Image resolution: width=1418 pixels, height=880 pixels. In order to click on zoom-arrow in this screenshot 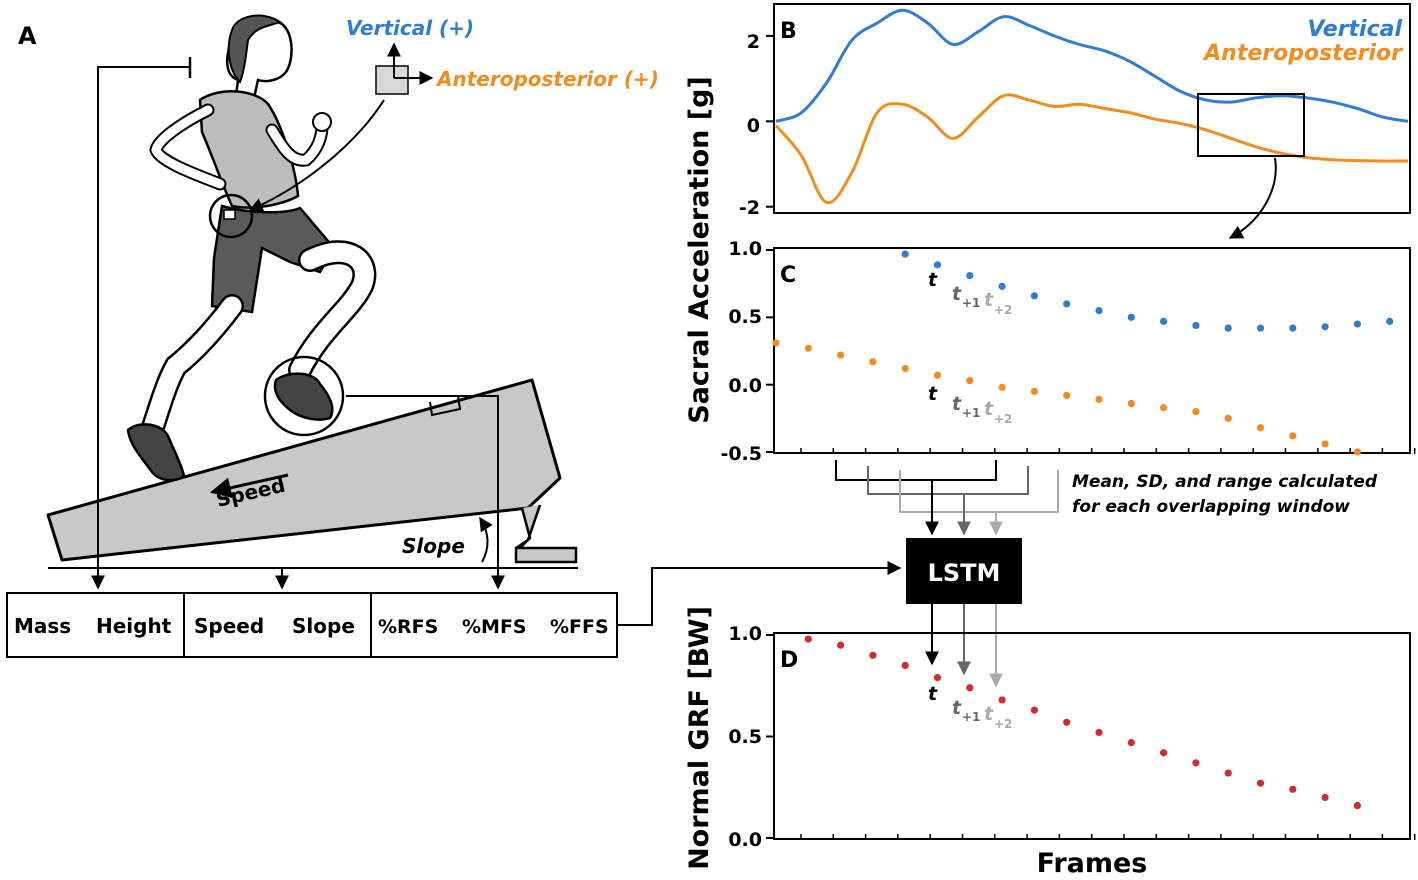, I will do `click(1252, 198)`.